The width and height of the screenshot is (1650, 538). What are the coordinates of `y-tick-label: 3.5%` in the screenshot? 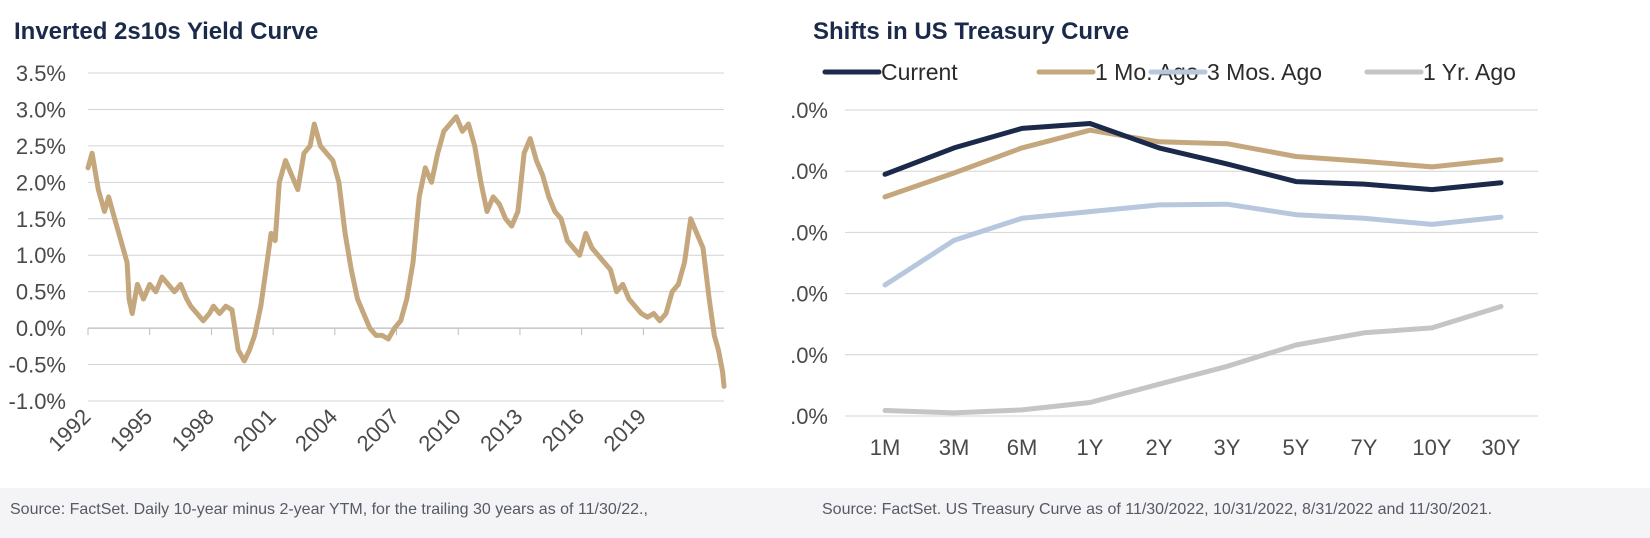 It's located at (41, 73).